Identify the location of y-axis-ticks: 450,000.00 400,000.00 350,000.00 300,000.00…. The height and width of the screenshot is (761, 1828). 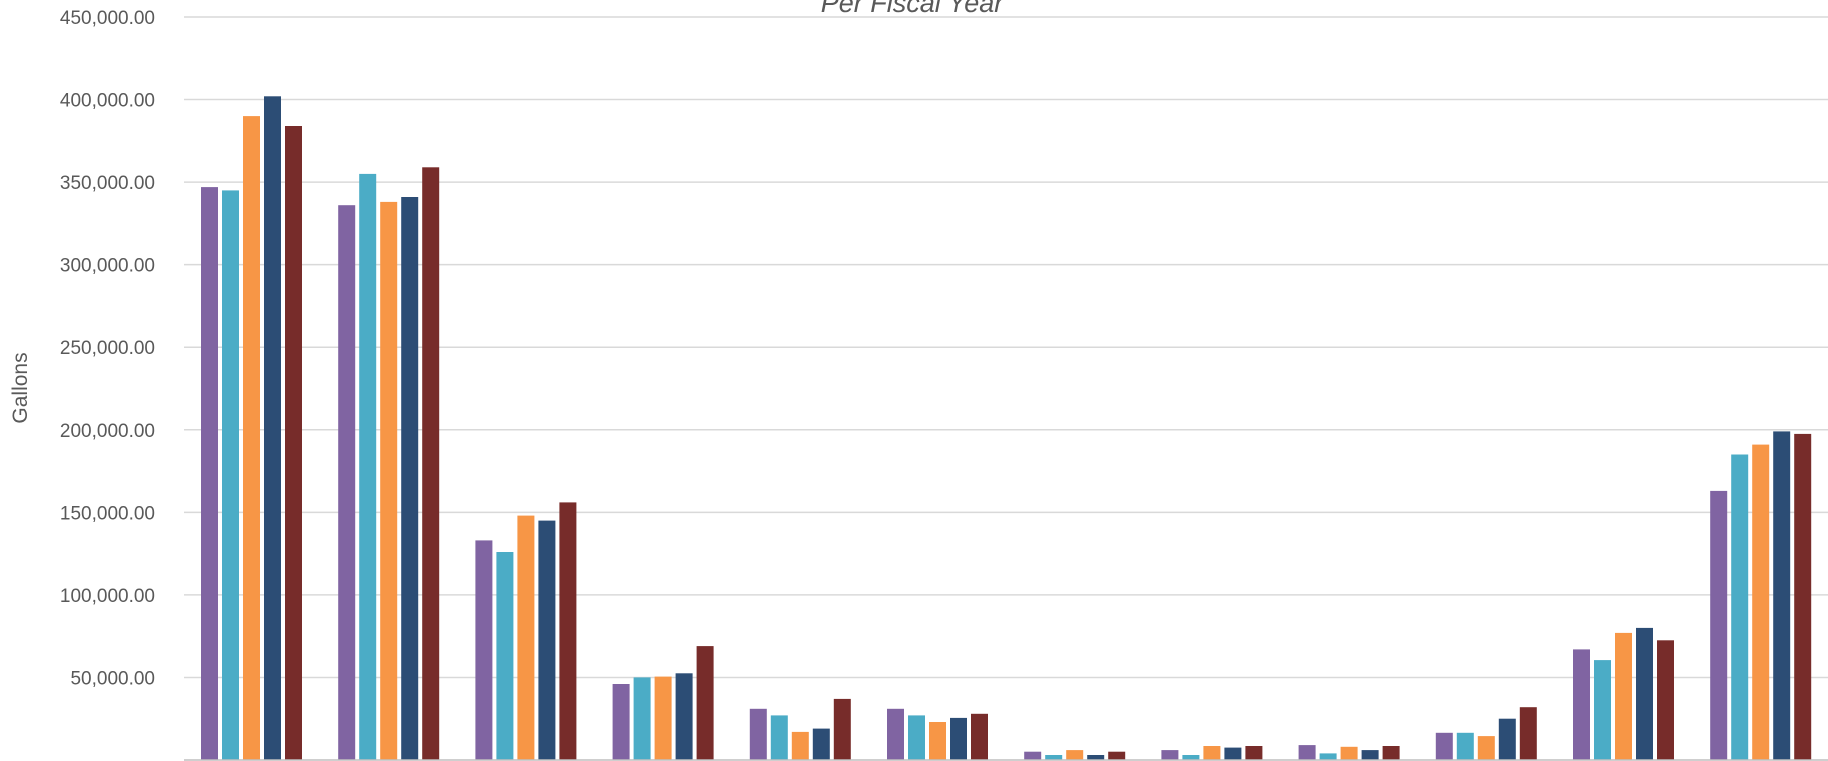
(107, 348).